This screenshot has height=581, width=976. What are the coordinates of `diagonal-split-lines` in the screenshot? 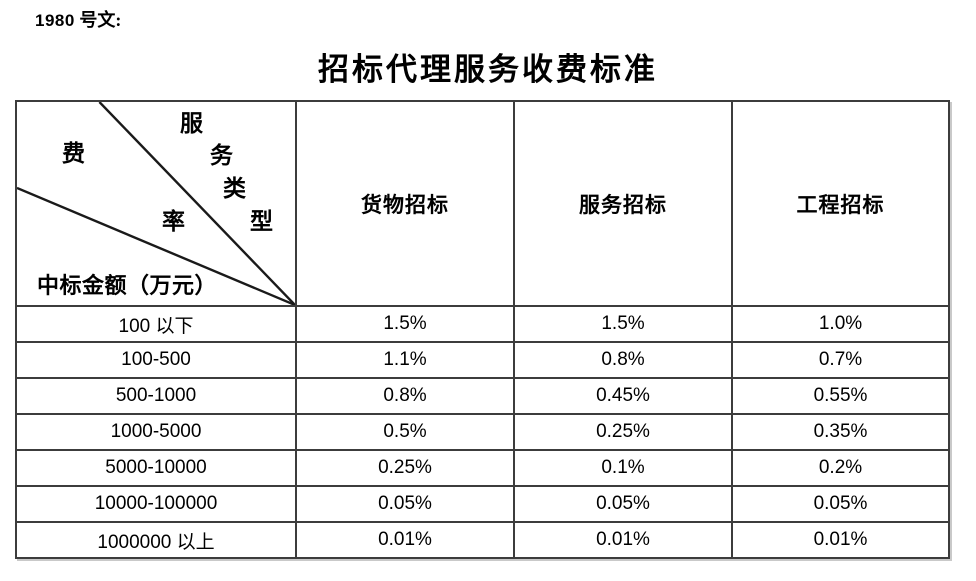 It's located at (156, 203).